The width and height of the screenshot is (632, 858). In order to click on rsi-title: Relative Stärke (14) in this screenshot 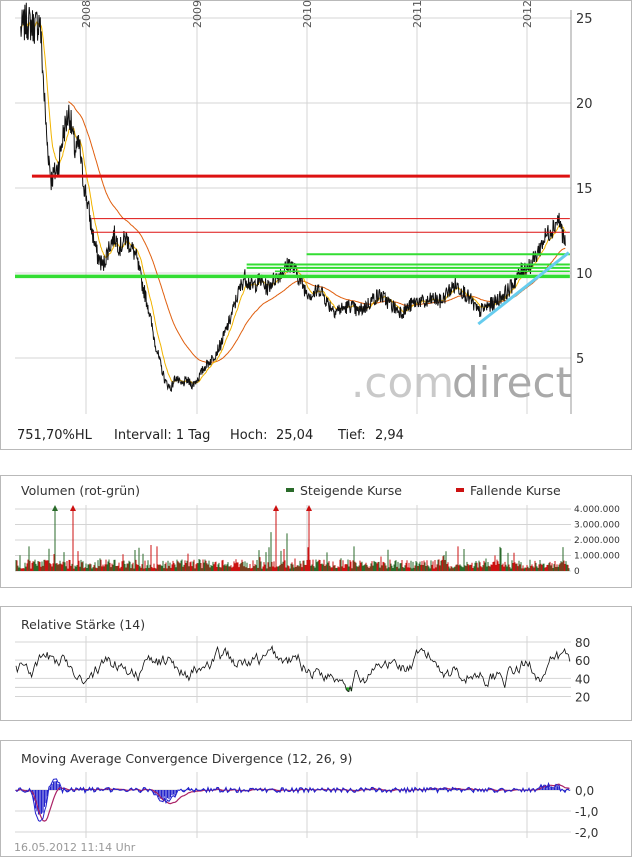, I will do `click(83, 624)`.